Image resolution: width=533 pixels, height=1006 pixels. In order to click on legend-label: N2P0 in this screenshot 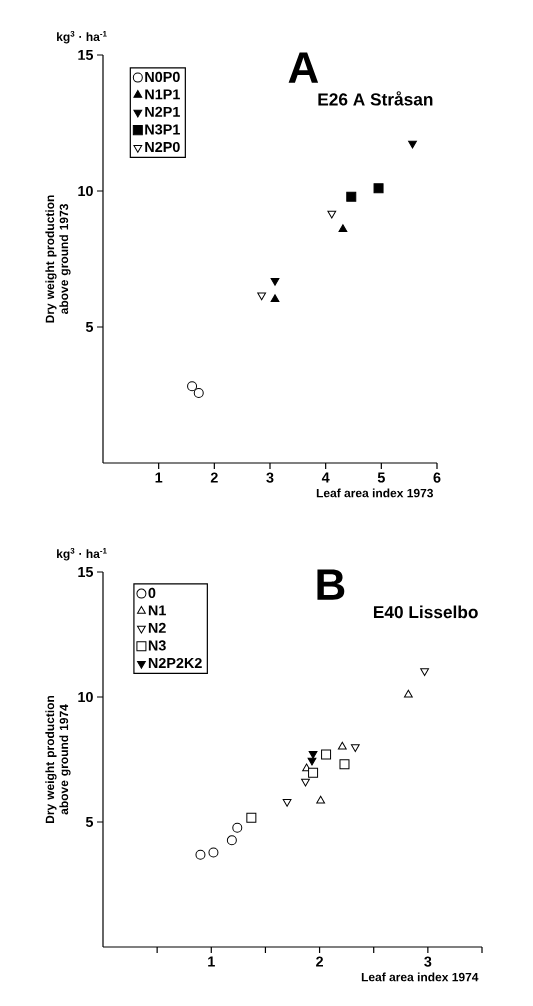, I will do `click(162, 147)`.